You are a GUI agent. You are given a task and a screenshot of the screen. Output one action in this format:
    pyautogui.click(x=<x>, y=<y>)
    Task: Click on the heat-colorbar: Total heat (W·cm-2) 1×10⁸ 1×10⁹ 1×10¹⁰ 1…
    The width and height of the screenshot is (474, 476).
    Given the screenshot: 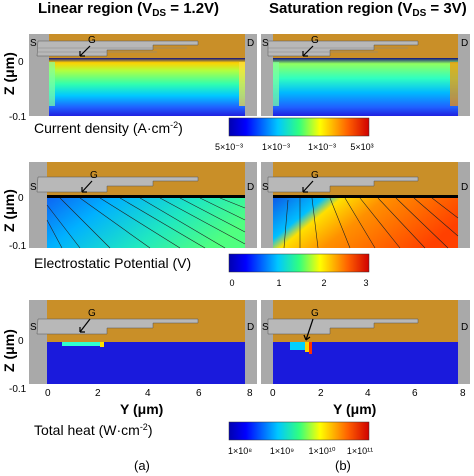 What is the action you would take?
    pyautogui.click(x=203, y=438)
    